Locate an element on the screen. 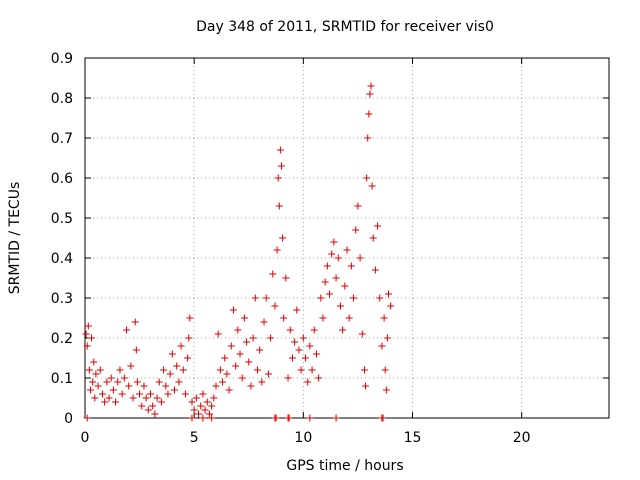  y-tick-label: 0.3 is located at coordinates (62, 299).